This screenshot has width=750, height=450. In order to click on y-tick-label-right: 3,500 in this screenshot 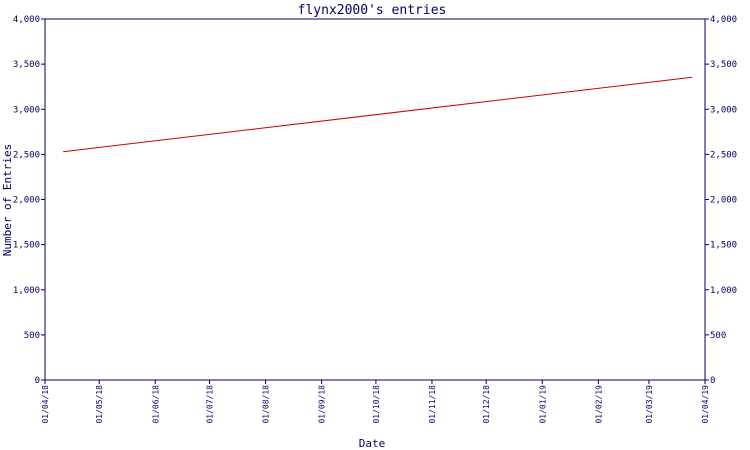, I will do `click(723, 65)`.